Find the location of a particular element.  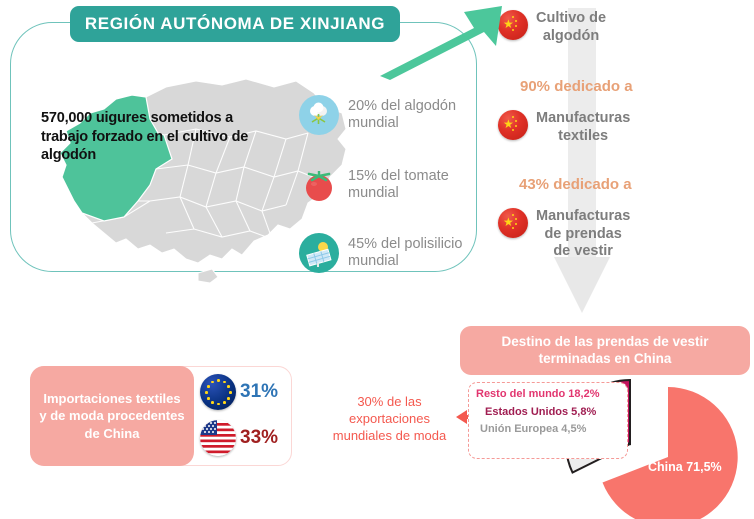

chain-step-textile-manufacturing: ★ Manufacturas textiles is located at coordinates (564, 127).